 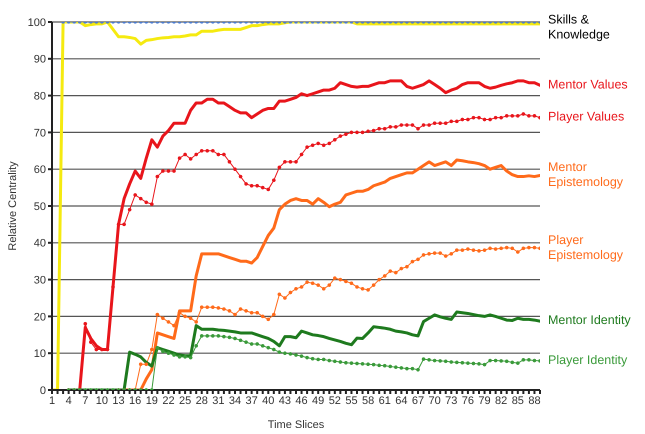 What do you see at coordinates (40, 170) in the screenshot?
I see `y-tick-label: 60` at bounding box center [40, 170].